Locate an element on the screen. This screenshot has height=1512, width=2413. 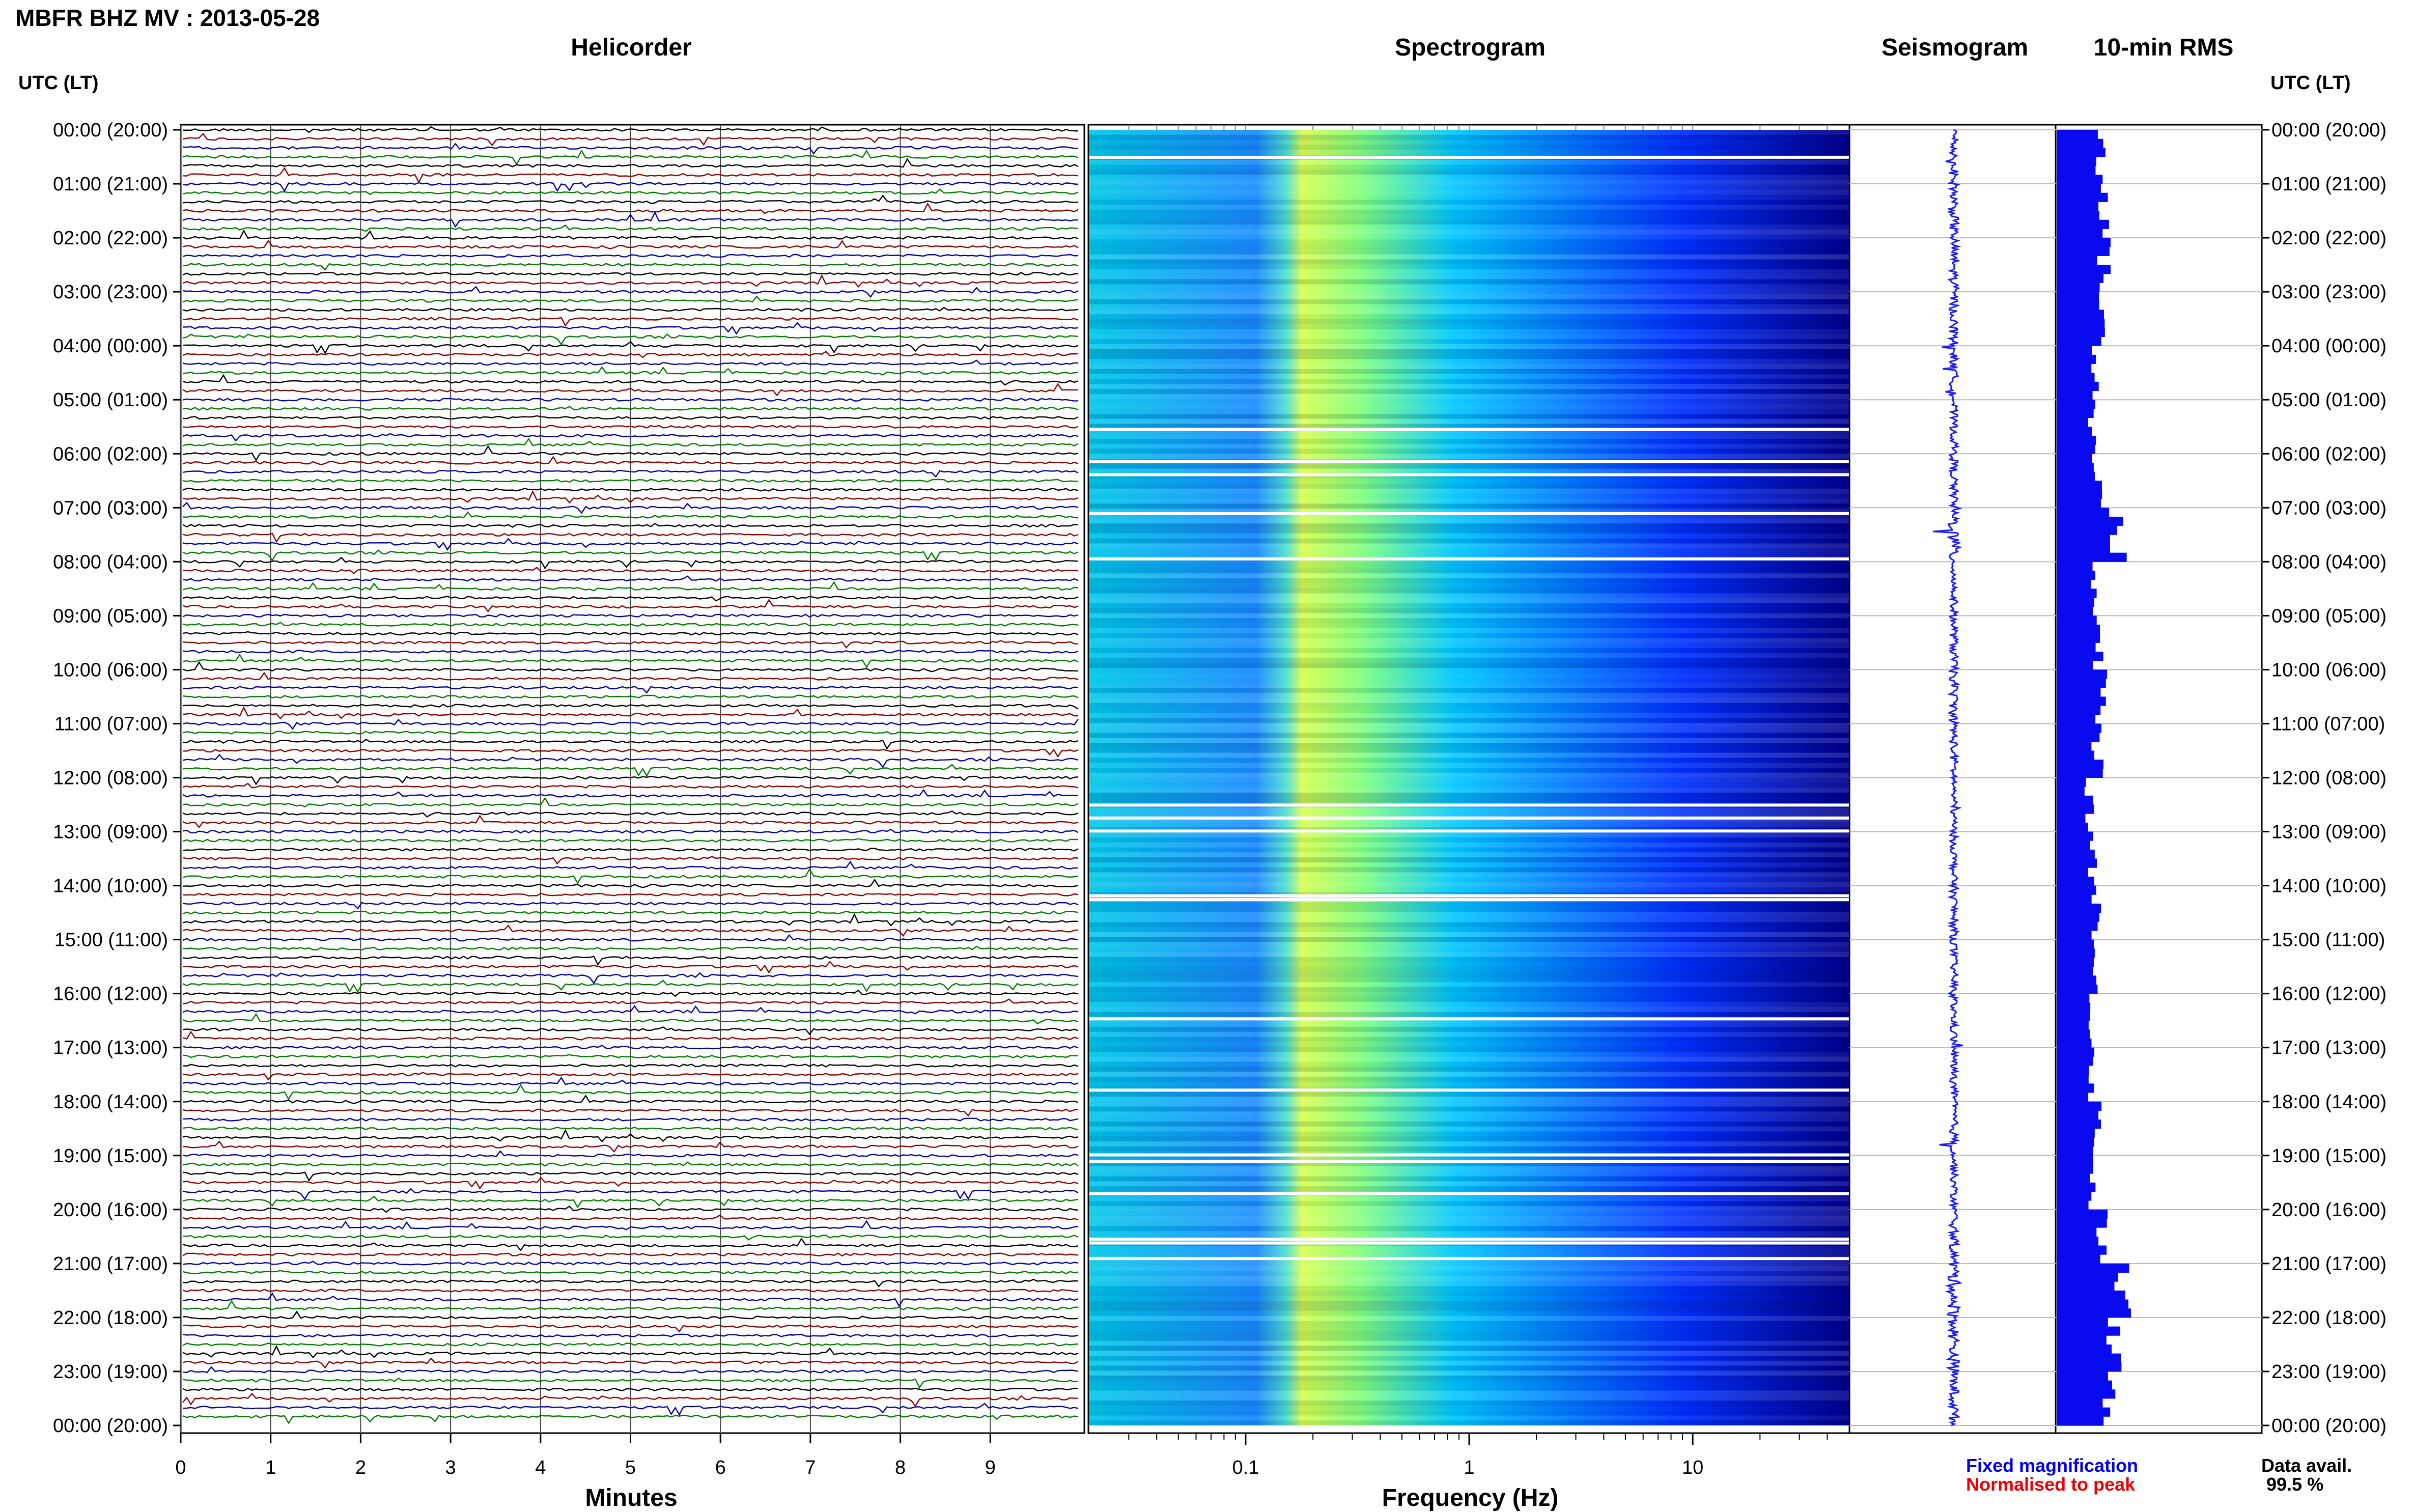
helicorder-x-tick-label: 1 is located at coordinates (270, 1467).